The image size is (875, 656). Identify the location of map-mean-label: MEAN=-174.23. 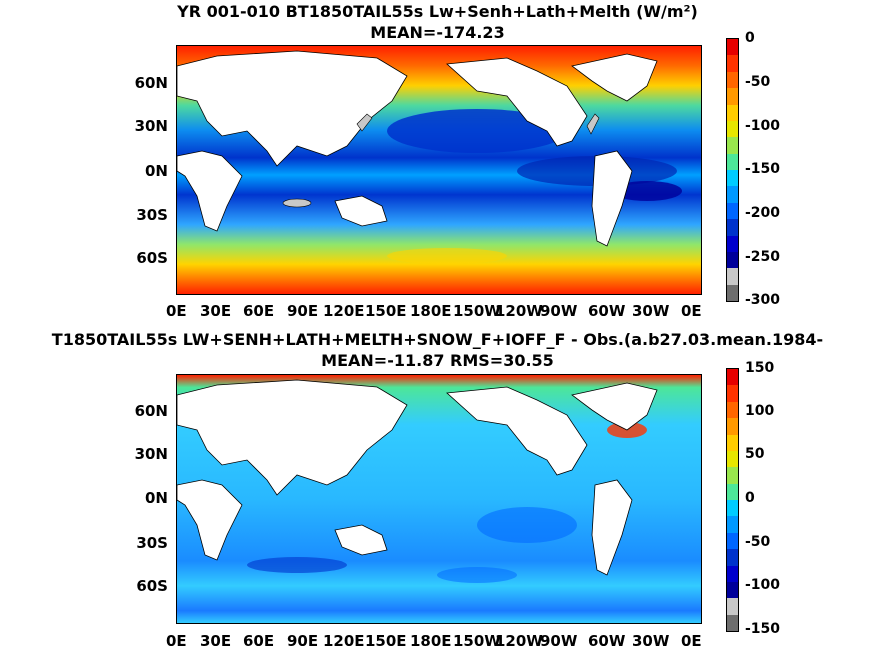
(437, 32).